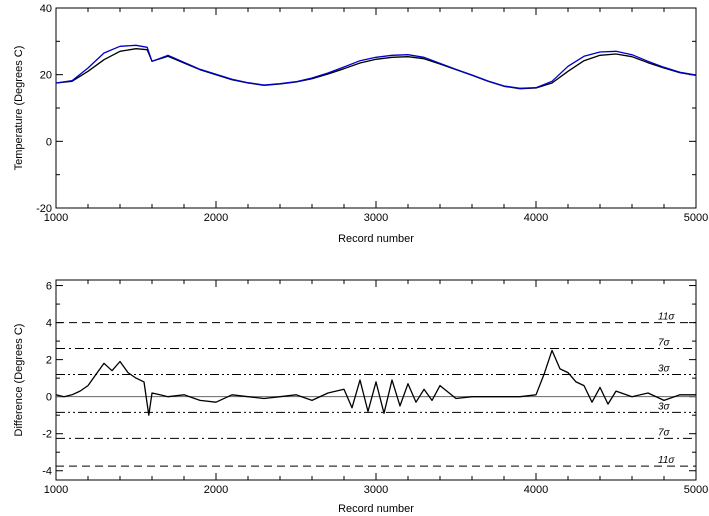 The width and height of the screenshot is (709, 516). Describe the element at coordinates (216, 490) in the screenshot. I see `difference-x-tick-label: 2000` at that location.